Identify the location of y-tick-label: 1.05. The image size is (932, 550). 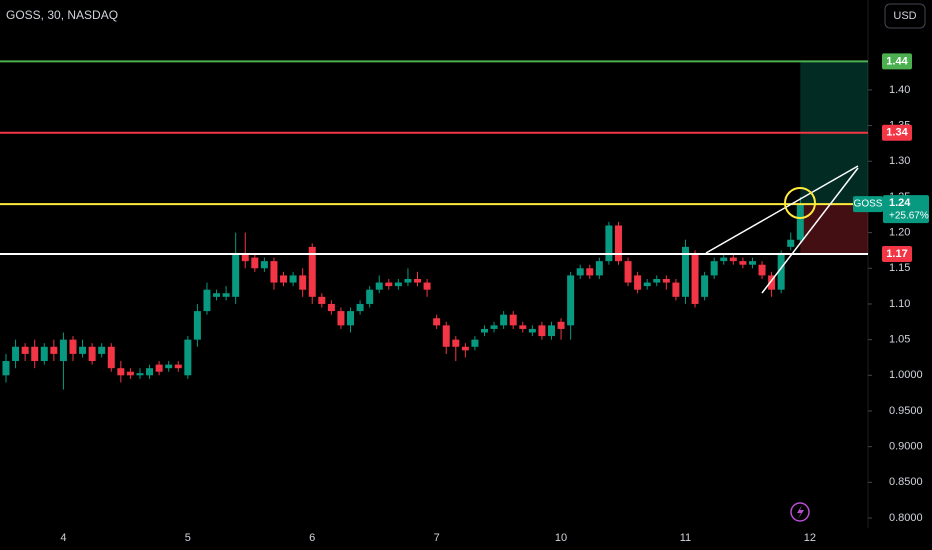
(899, 340).